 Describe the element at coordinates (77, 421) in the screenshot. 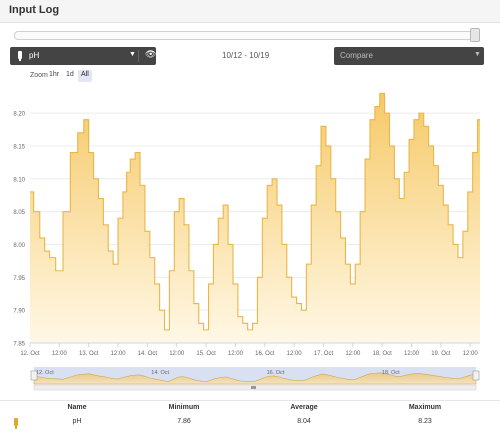

I see `table-cell-name: pH` at that location.